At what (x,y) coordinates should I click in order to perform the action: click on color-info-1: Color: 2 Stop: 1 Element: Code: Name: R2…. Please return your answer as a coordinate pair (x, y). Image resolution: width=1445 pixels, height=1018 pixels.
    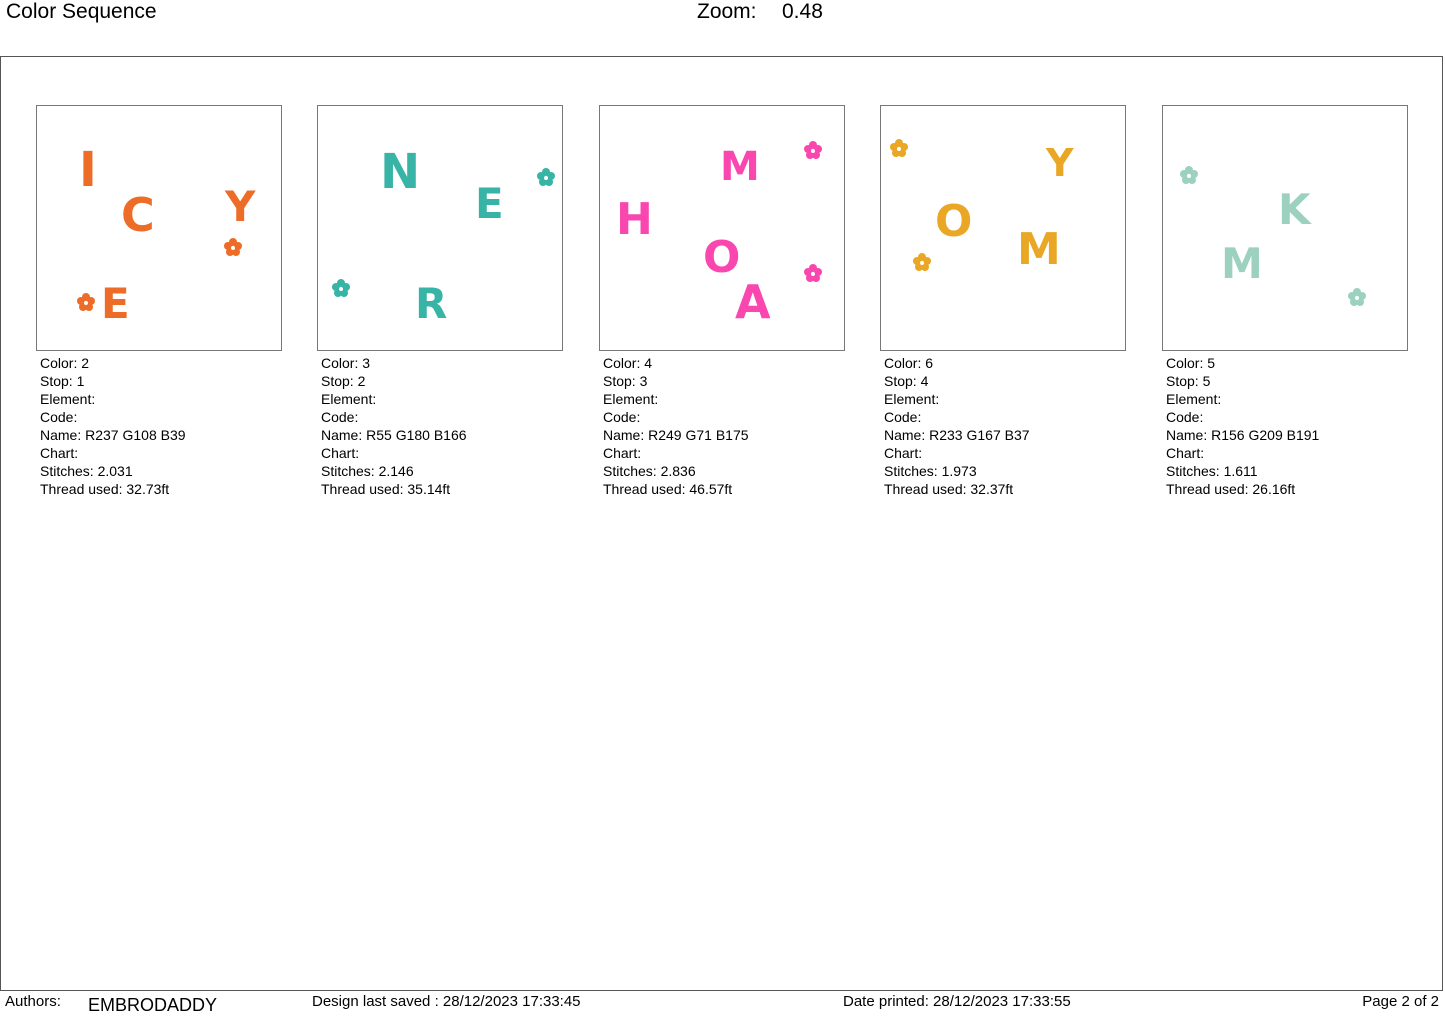
    Looking at the image, I should click on (159, 426).